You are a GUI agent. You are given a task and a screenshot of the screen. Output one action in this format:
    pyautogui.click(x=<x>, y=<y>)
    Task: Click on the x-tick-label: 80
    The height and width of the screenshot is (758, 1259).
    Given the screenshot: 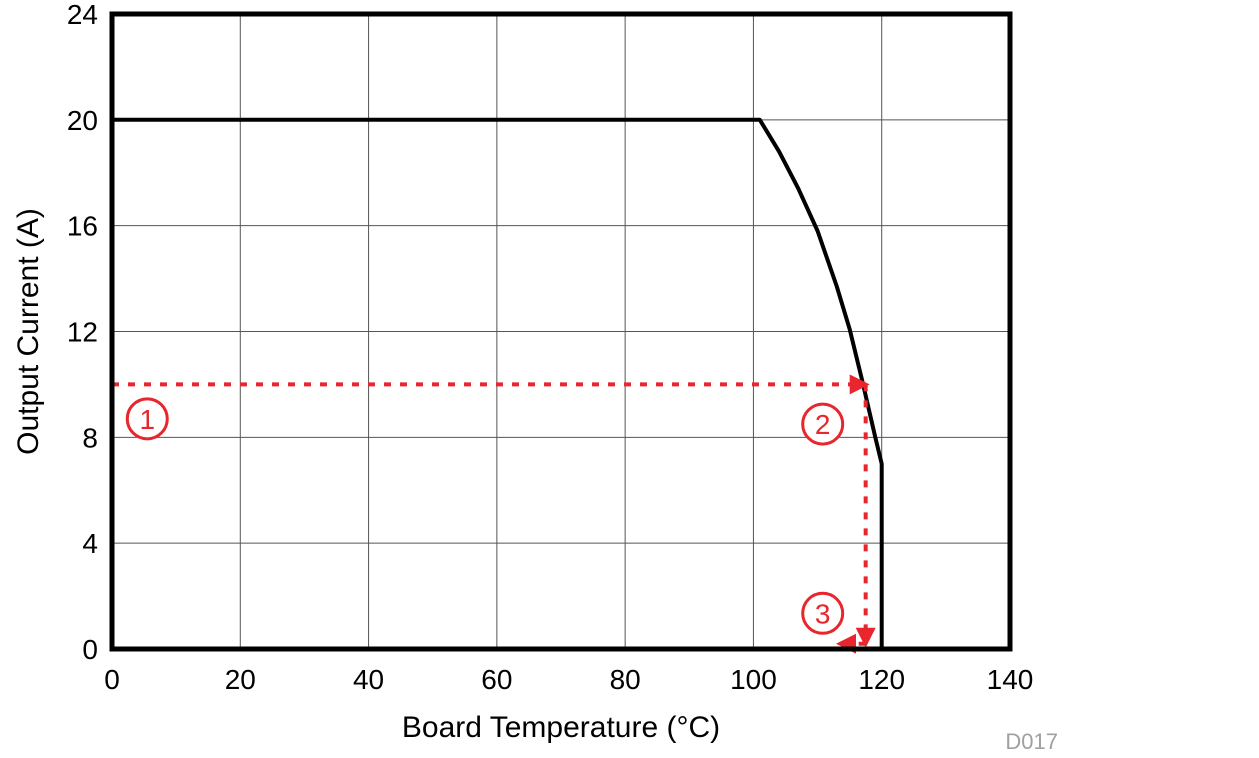 What is the action you would take?
    pyautogui.click(x=625, y=679)
    